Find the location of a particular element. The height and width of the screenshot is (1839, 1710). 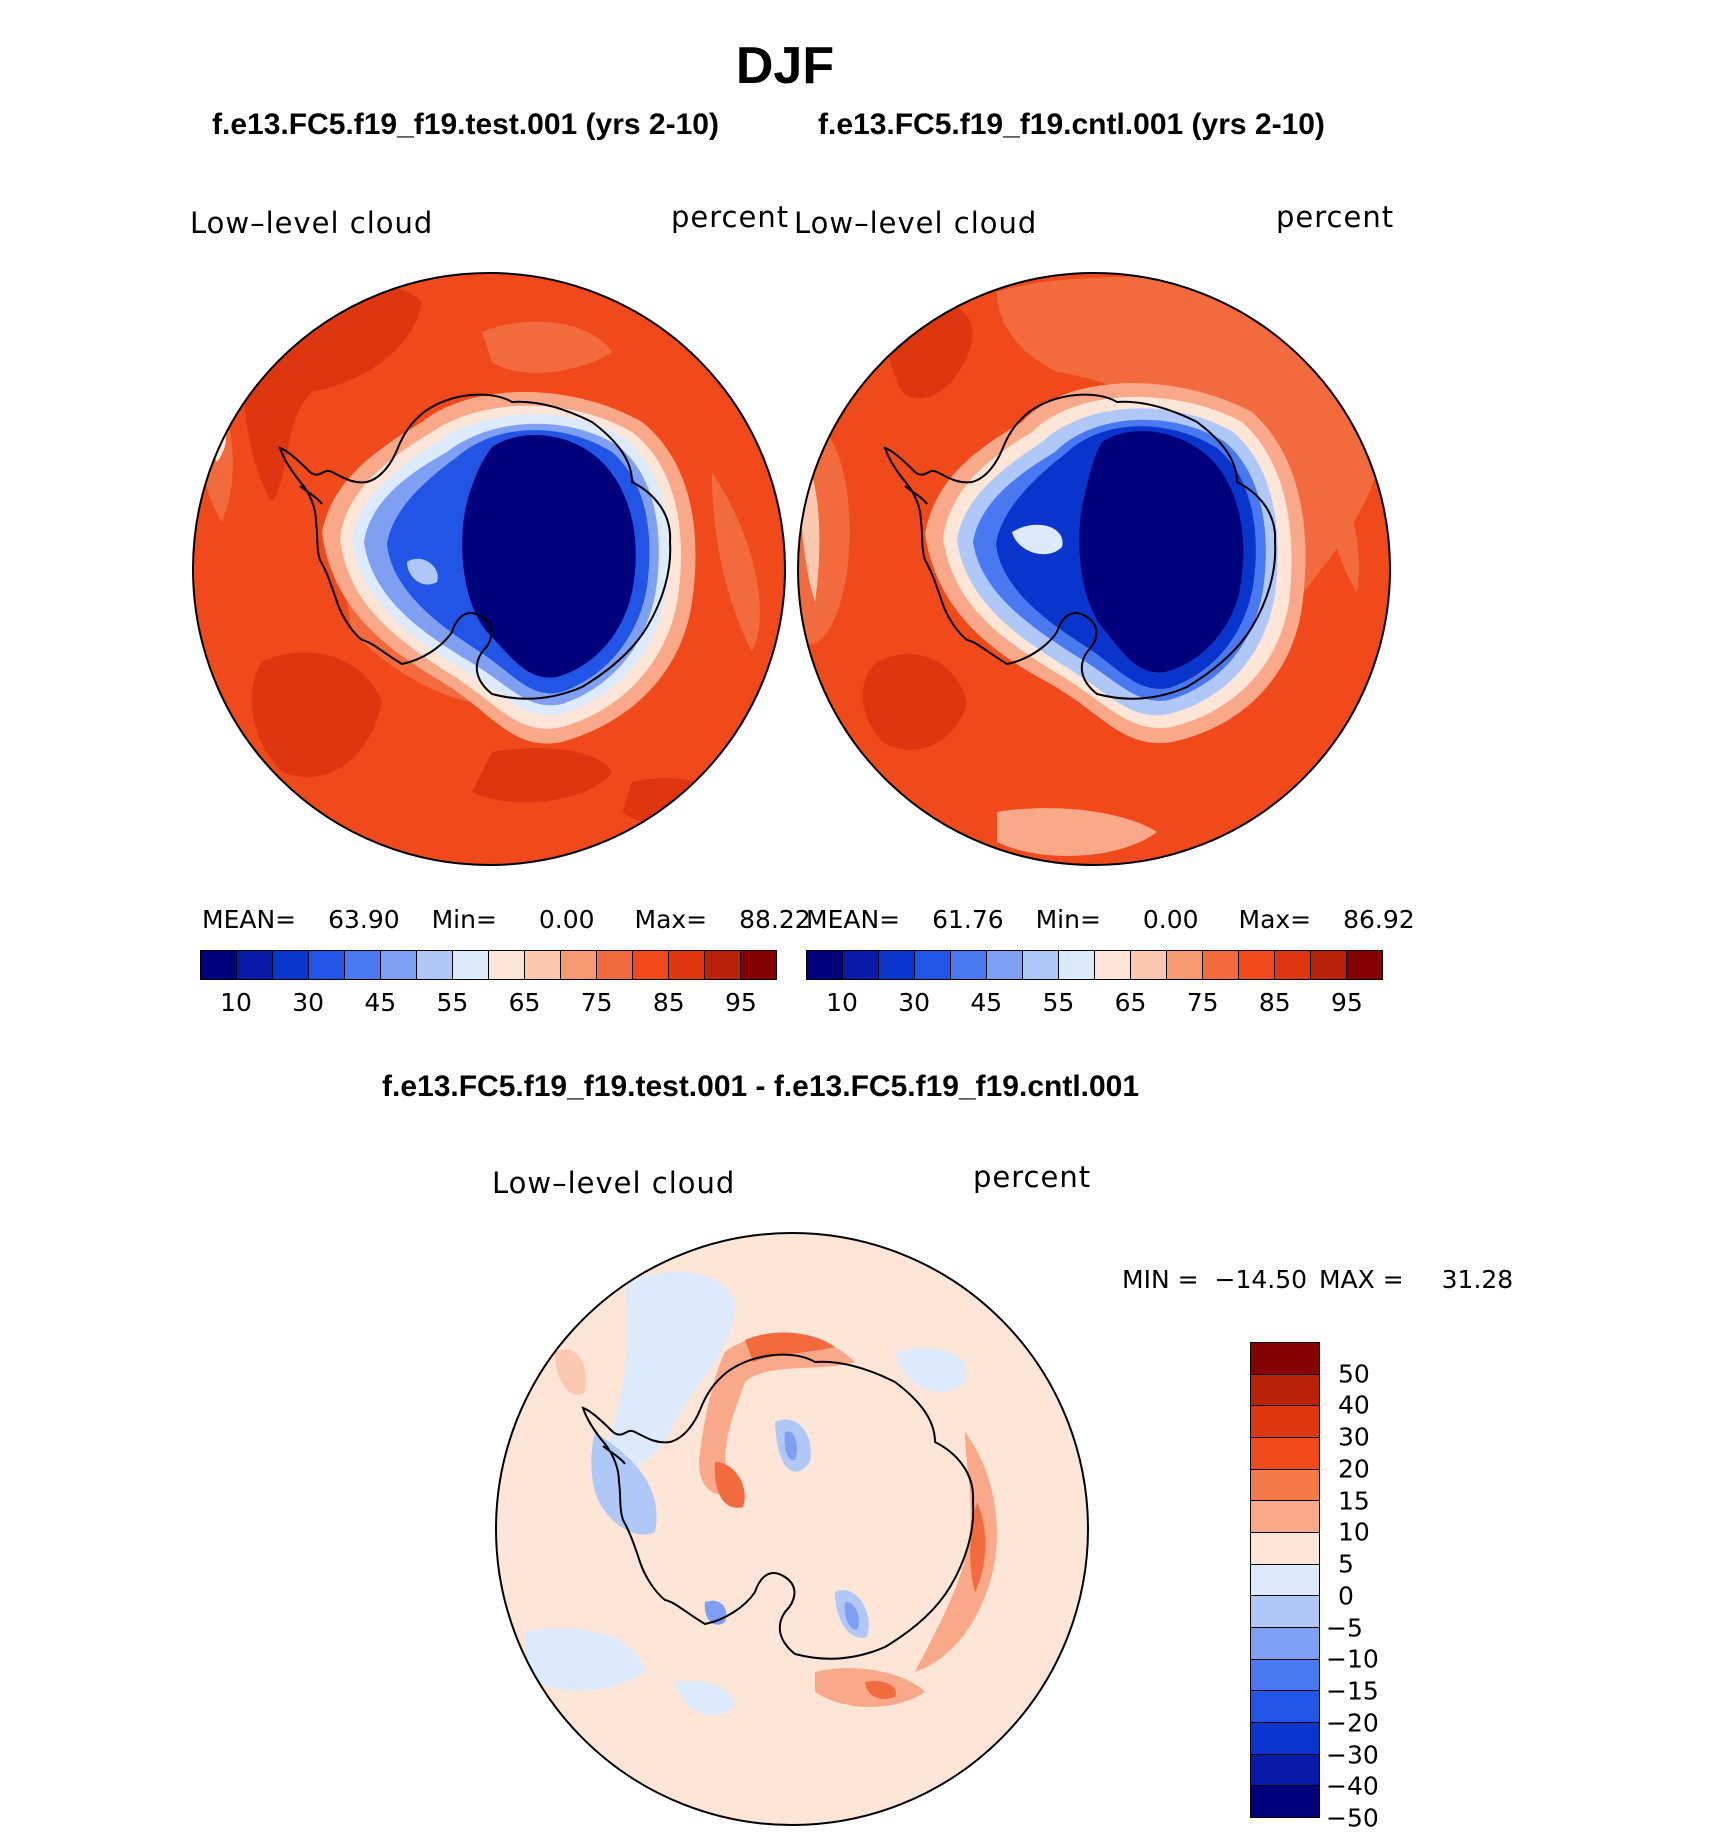

max-value: 88.22 is located at coordinates (775, 919).